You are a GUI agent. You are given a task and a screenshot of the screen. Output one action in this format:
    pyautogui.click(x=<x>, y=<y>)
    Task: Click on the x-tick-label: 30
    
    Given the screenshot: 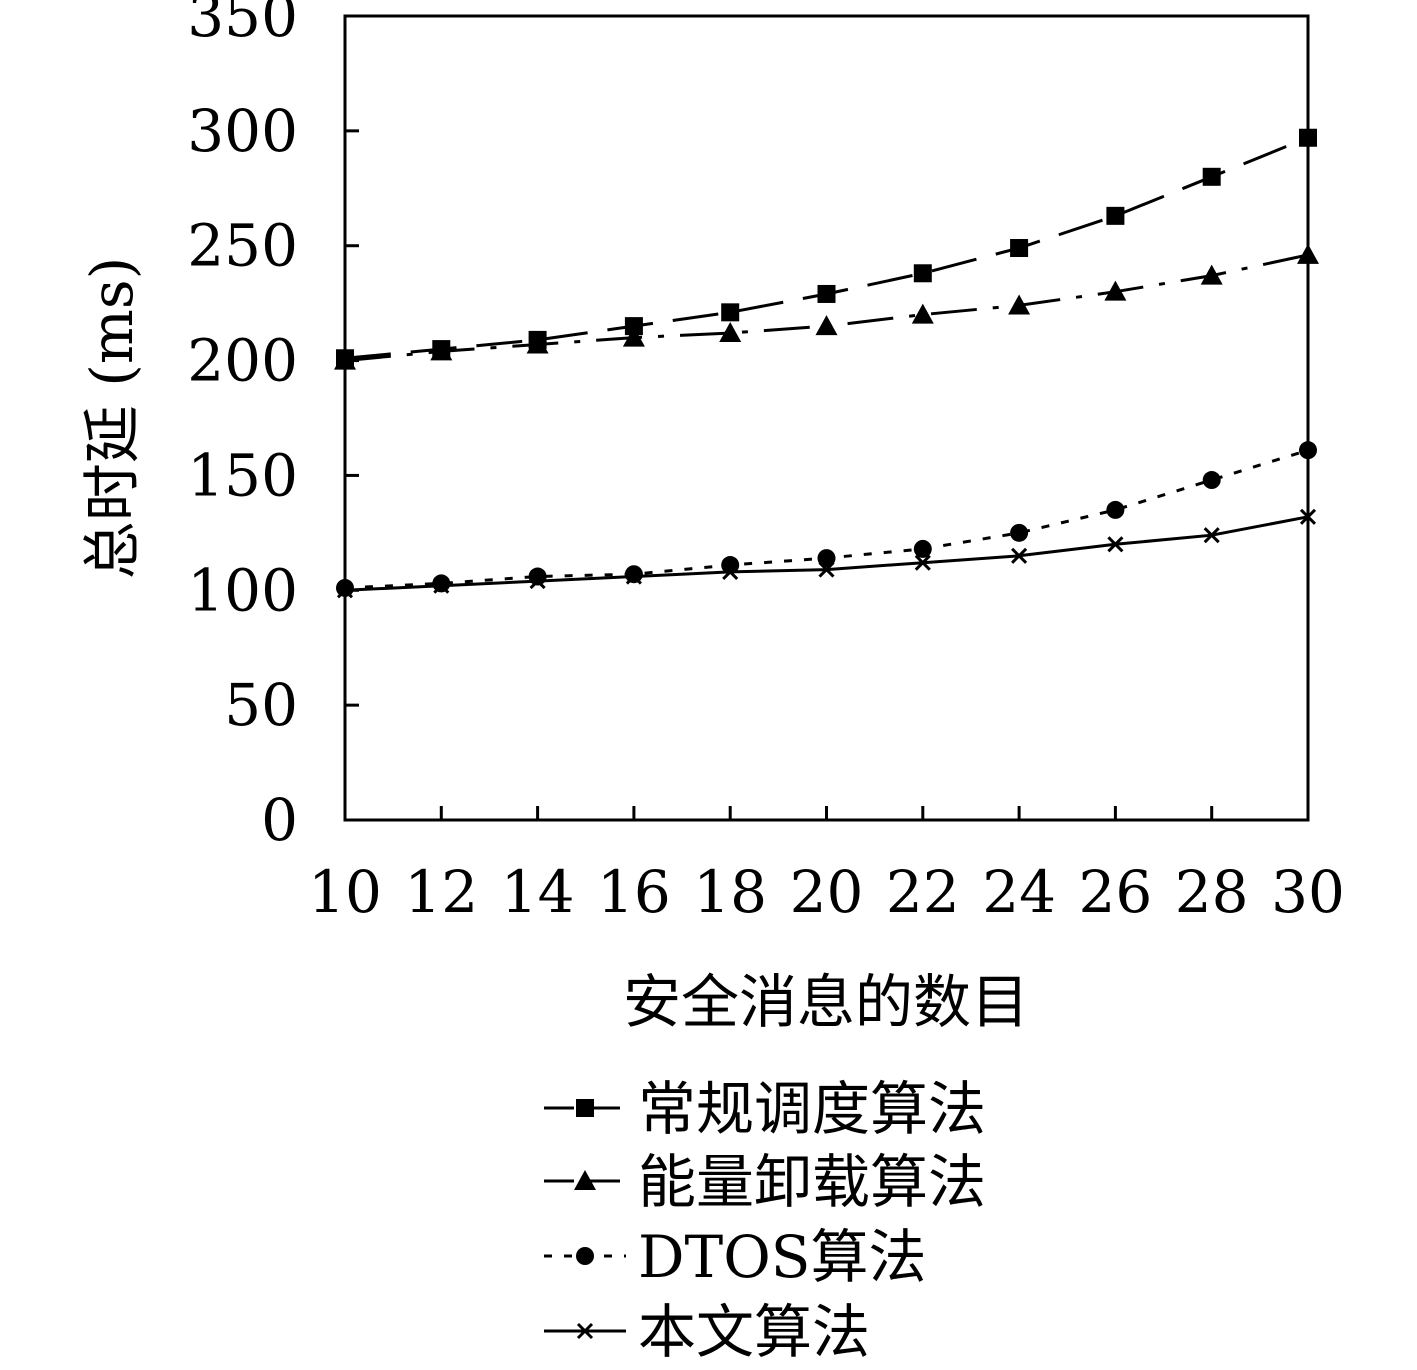 What is the action you would take?
    pyautogui.click(x=1308, y=892)
    